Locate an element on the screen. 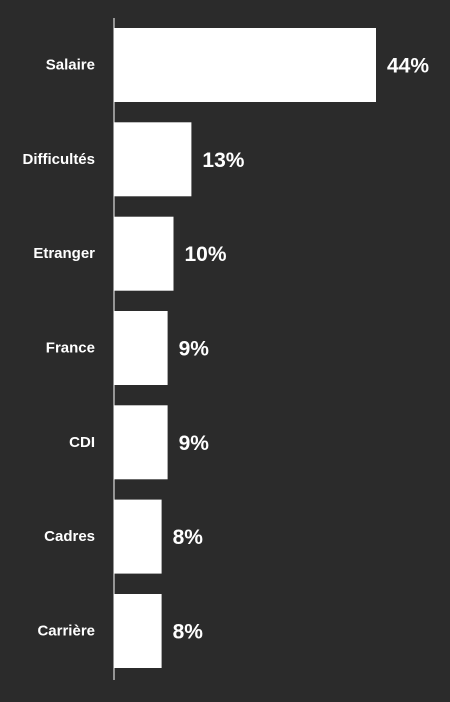 This screenshot has height=702, width=450. category-label-carriere: Carrière is located at coordinates (66, 631).